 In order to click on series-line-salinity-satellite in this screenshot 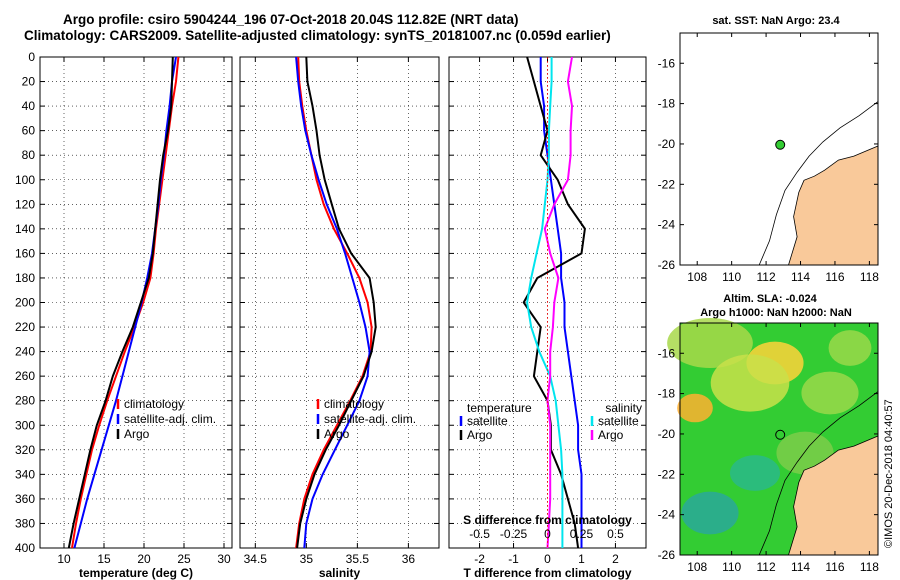, I will do `click(545, 302)`.